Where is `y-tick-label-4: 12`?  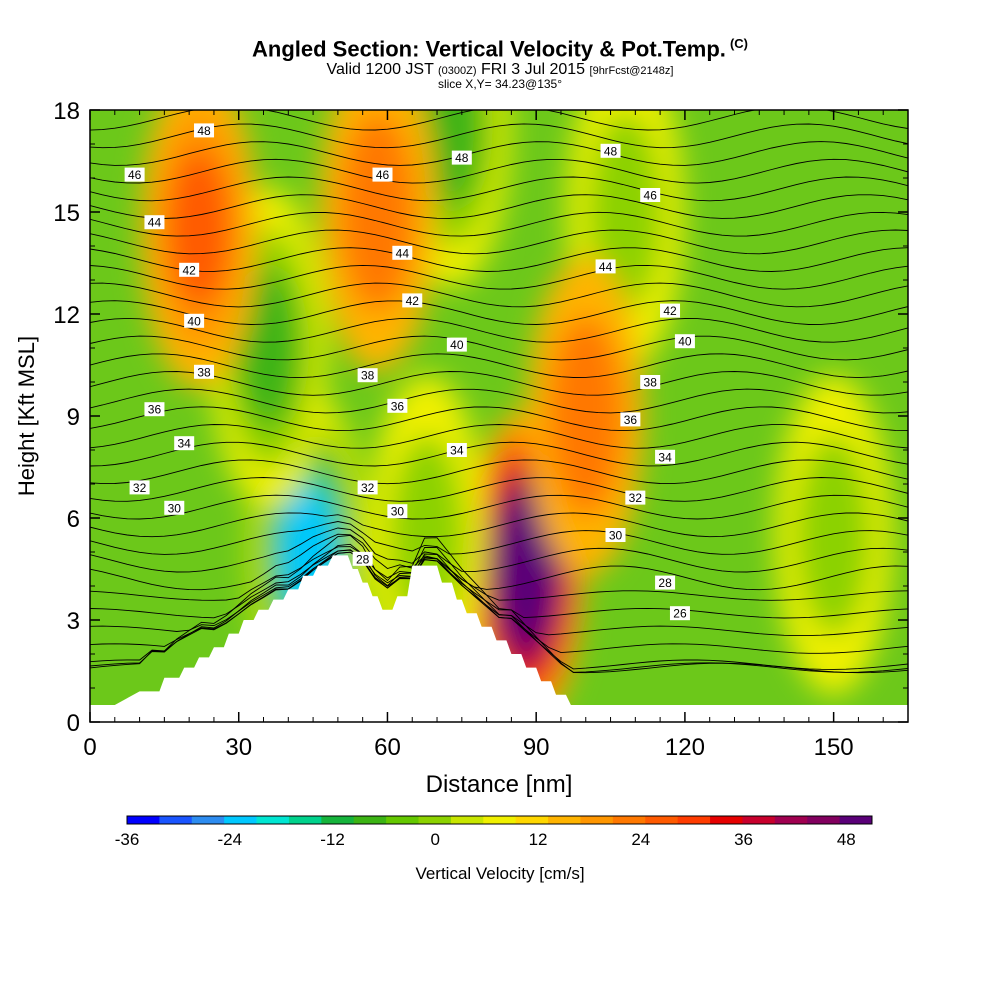 y-tick-label-4: 12 is located at coordinates (66, 315).